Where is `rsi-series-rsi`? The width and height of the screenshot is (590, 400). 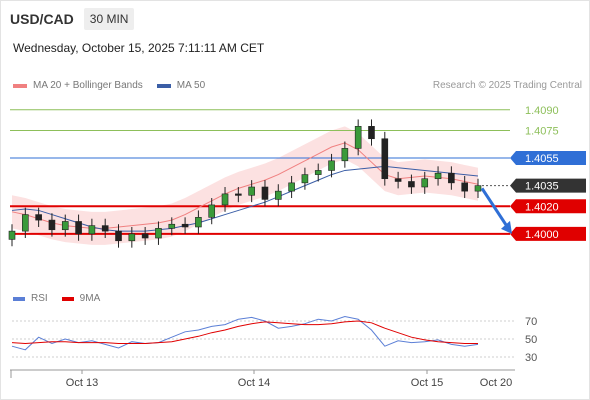
rsi-series-rsi is located at coordinates (245, 333).